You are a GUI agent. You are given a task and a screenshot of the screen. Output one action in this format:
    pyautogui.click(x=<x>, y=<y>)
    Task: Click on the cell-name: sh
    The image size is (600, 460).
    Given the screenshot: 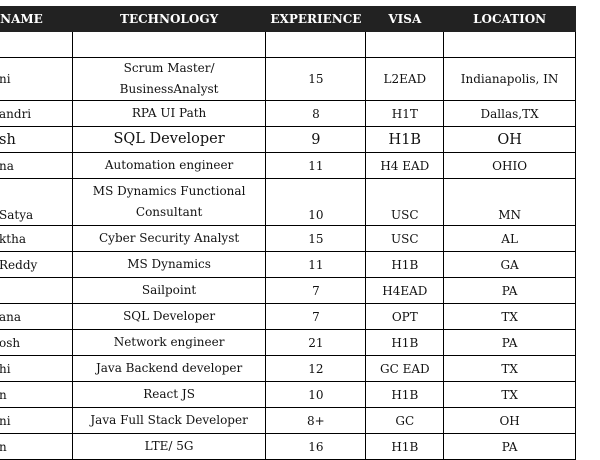 What is the action you would take?
    pyautogui.click(x=36, y=139)
    